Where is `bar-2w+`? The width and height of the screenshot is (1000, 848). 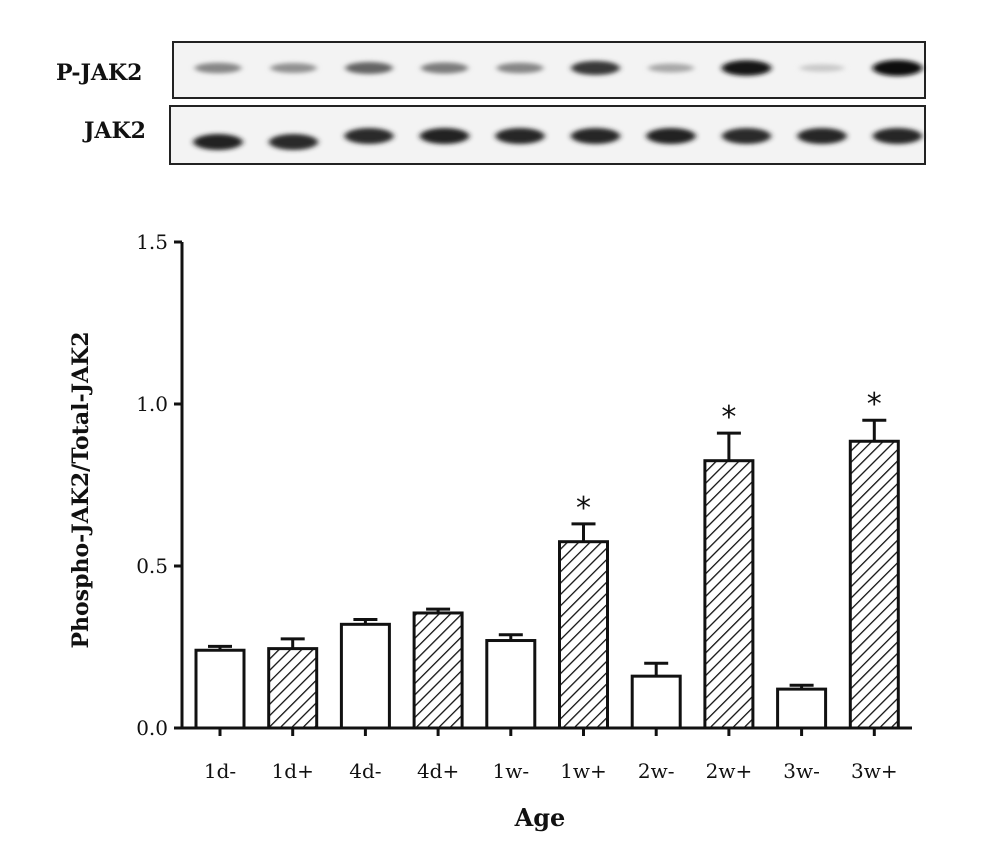 bar-2w+ is located at coordinates (729, 594).